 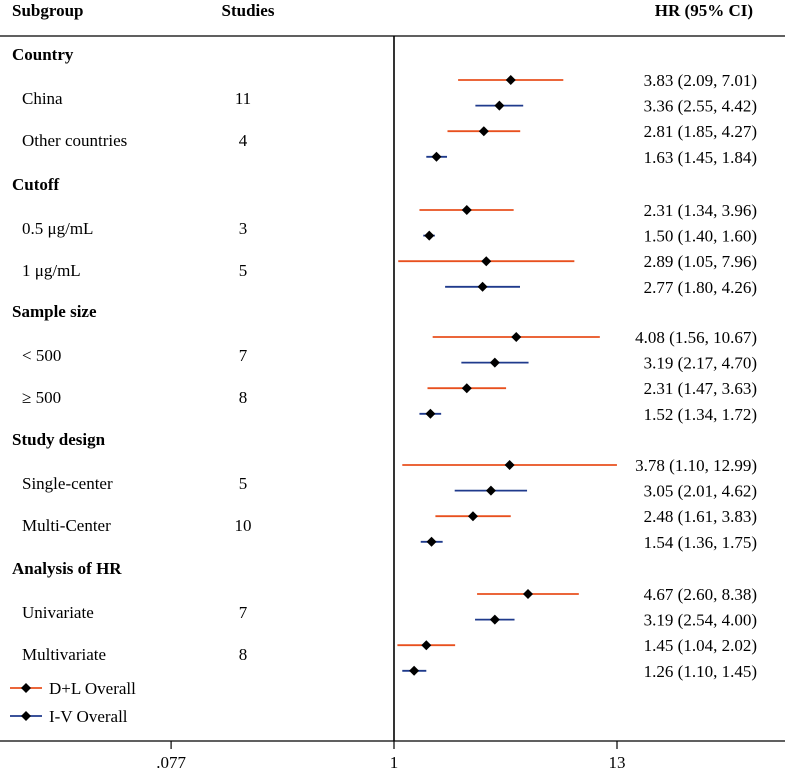 What do you see at coordinates (700, 131) in the screenshot?
I see `hr-ci-text: 2.81 (1.85, 4.27)` at bounding box center [700, 131].